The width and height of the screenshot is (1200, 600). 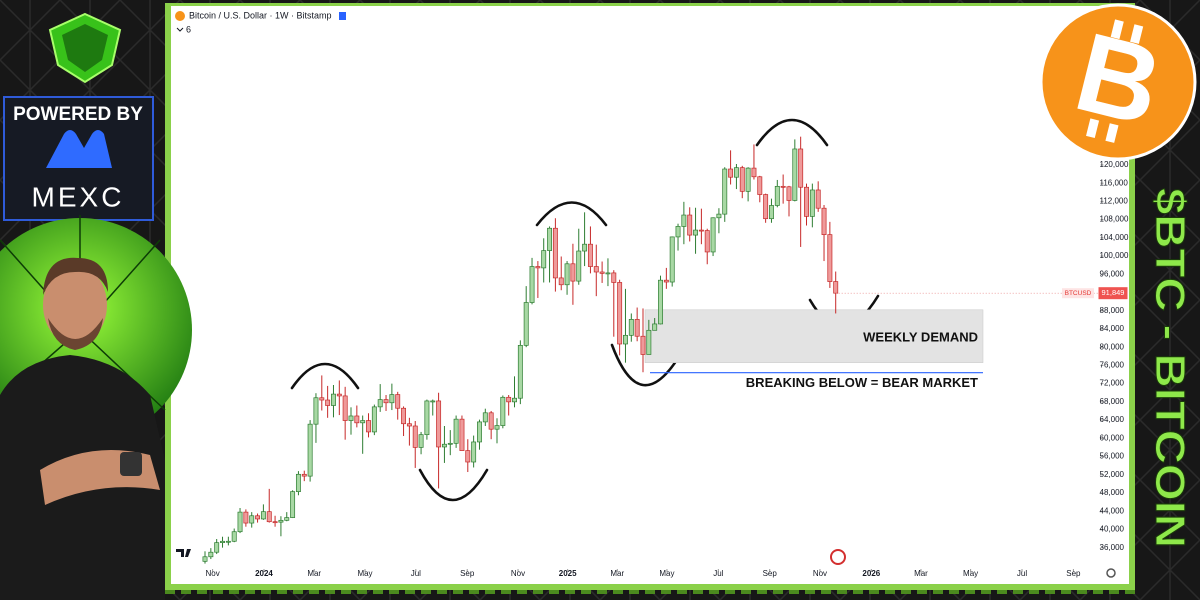 What do you see at coordinates (1114, 255) in the screenshot?
I see `y-tick-label: 100,000` at bounding box center [1114, 255].